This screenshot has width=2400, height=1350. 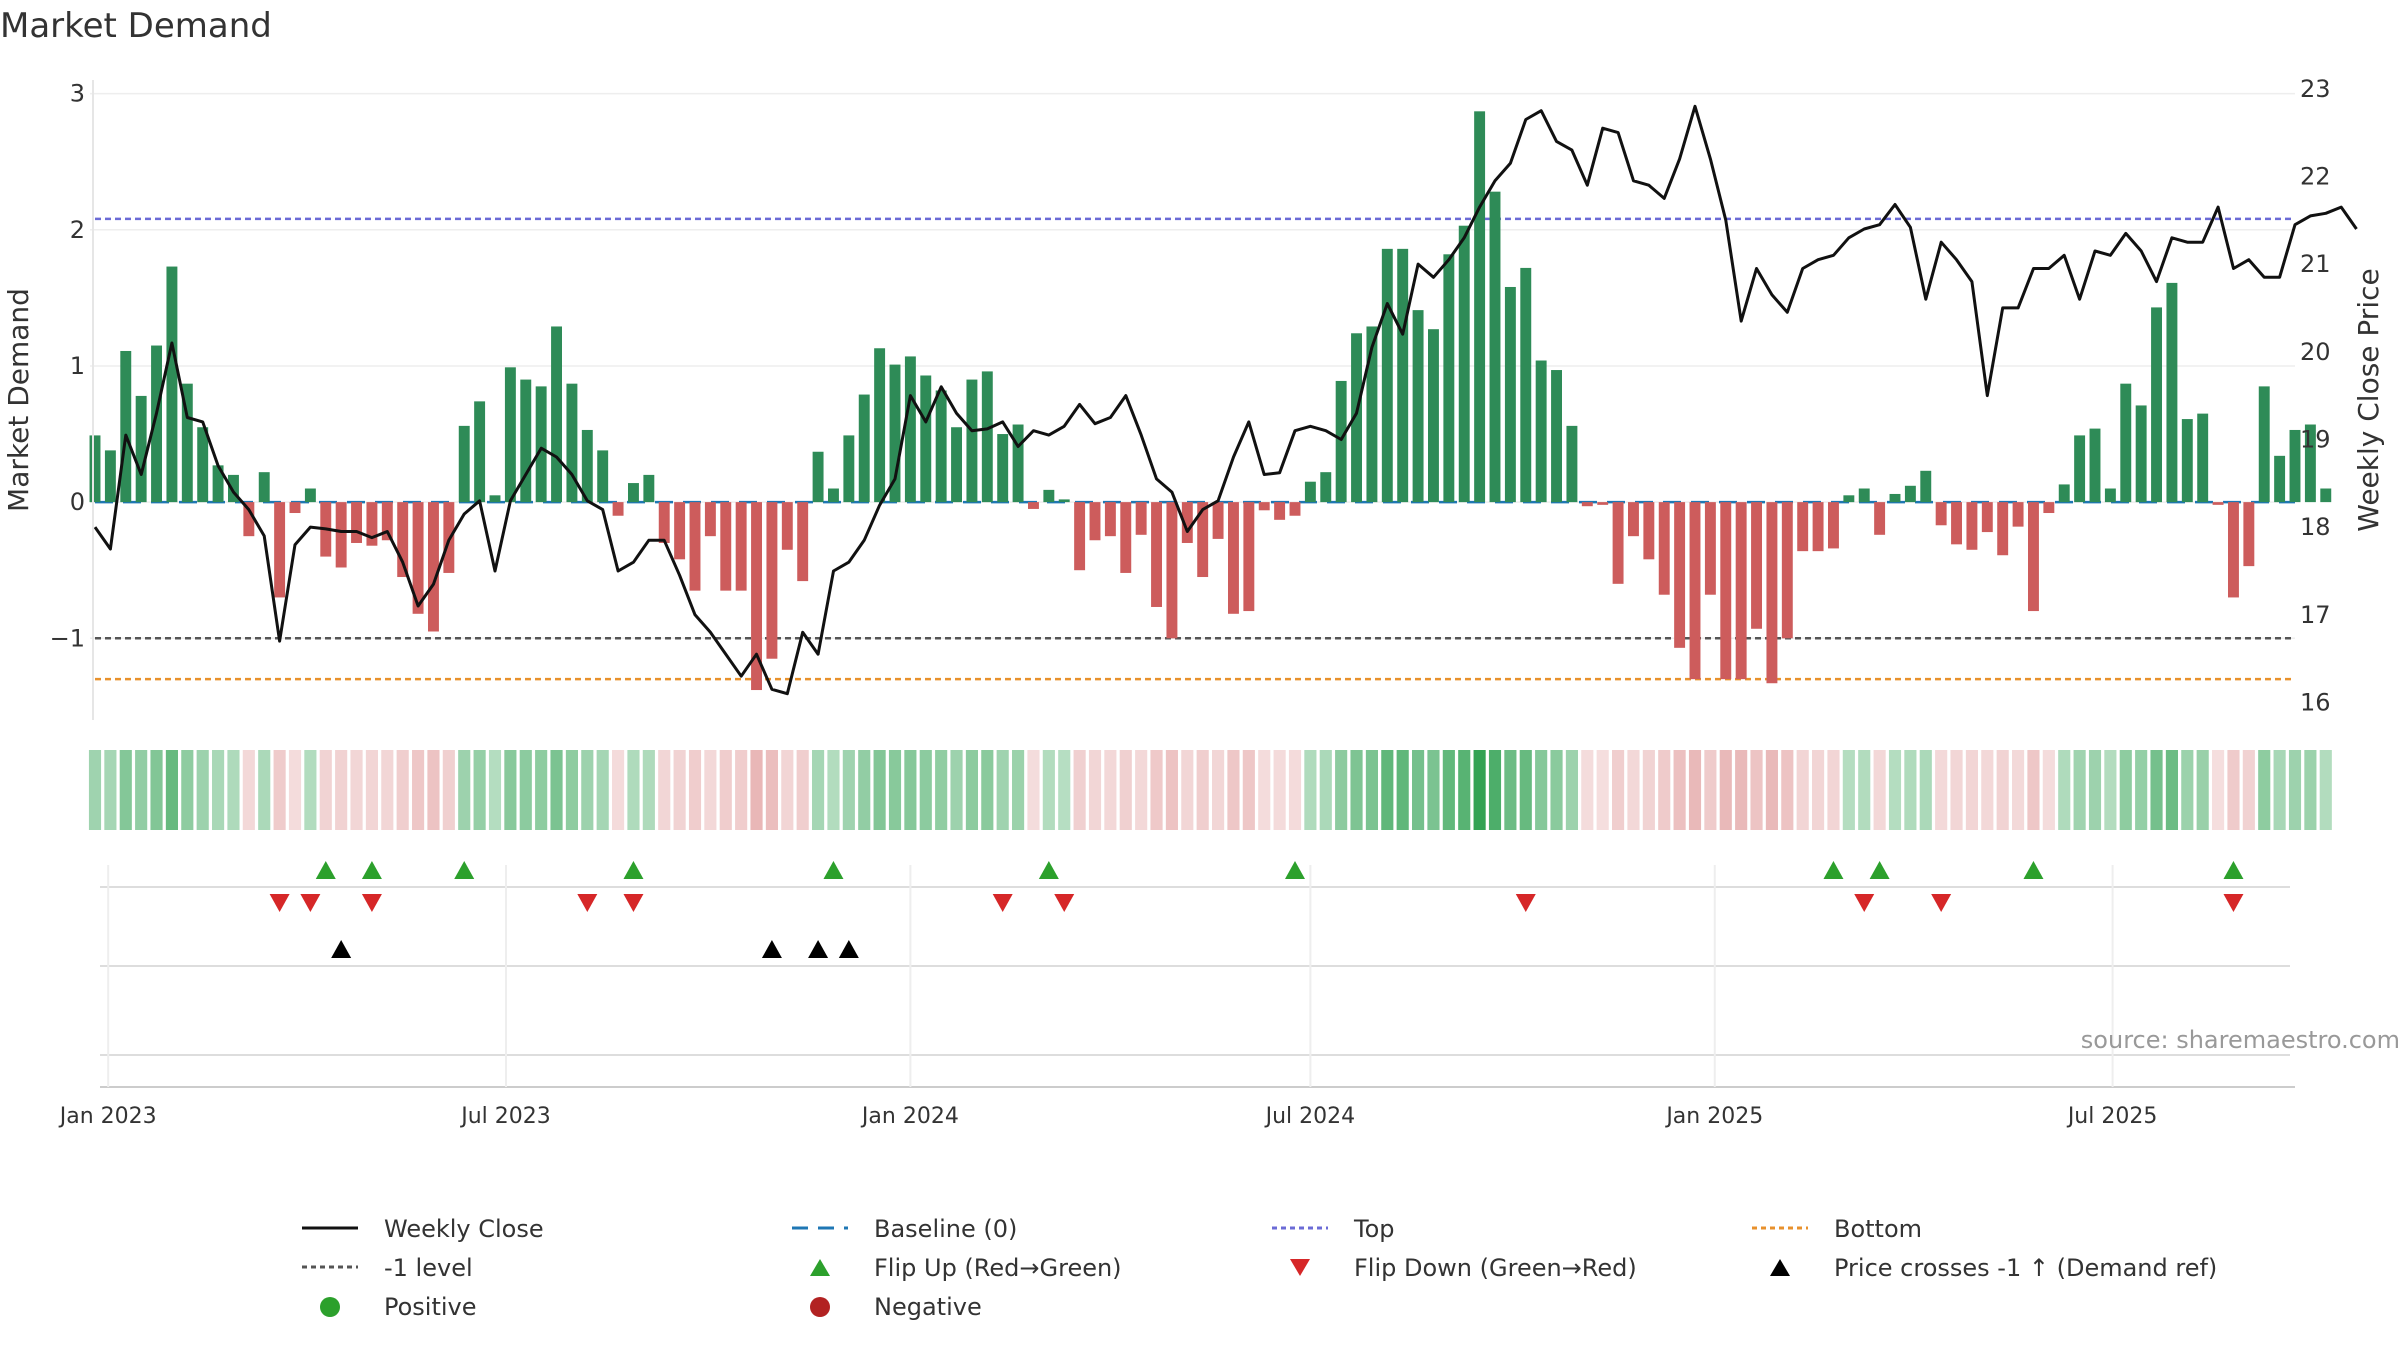 What do you see at coordinates (1453, 1268) in the screenshot?
I see `legend-item: Flip Down (Green→Red)` at bounding box center [1453, 1268].